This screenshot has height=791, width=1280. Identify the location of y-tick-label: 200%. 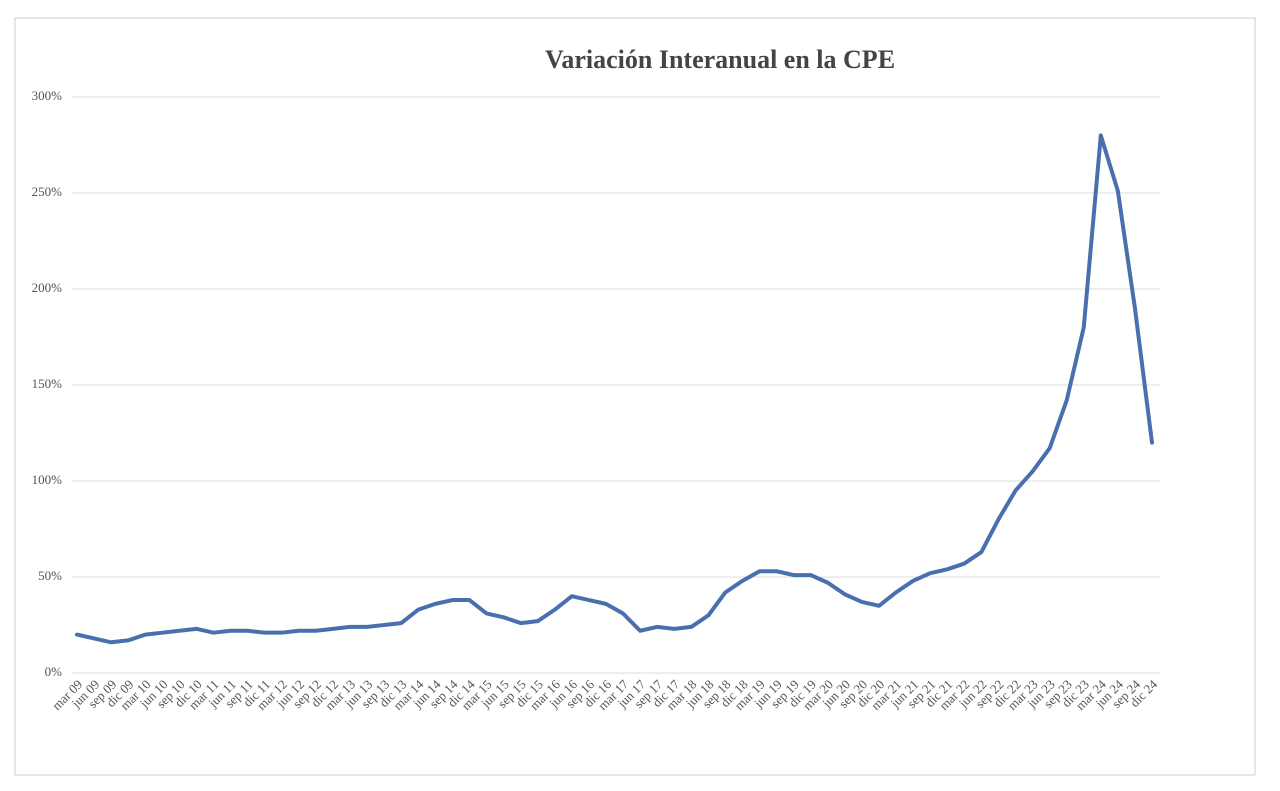
(47, 287).